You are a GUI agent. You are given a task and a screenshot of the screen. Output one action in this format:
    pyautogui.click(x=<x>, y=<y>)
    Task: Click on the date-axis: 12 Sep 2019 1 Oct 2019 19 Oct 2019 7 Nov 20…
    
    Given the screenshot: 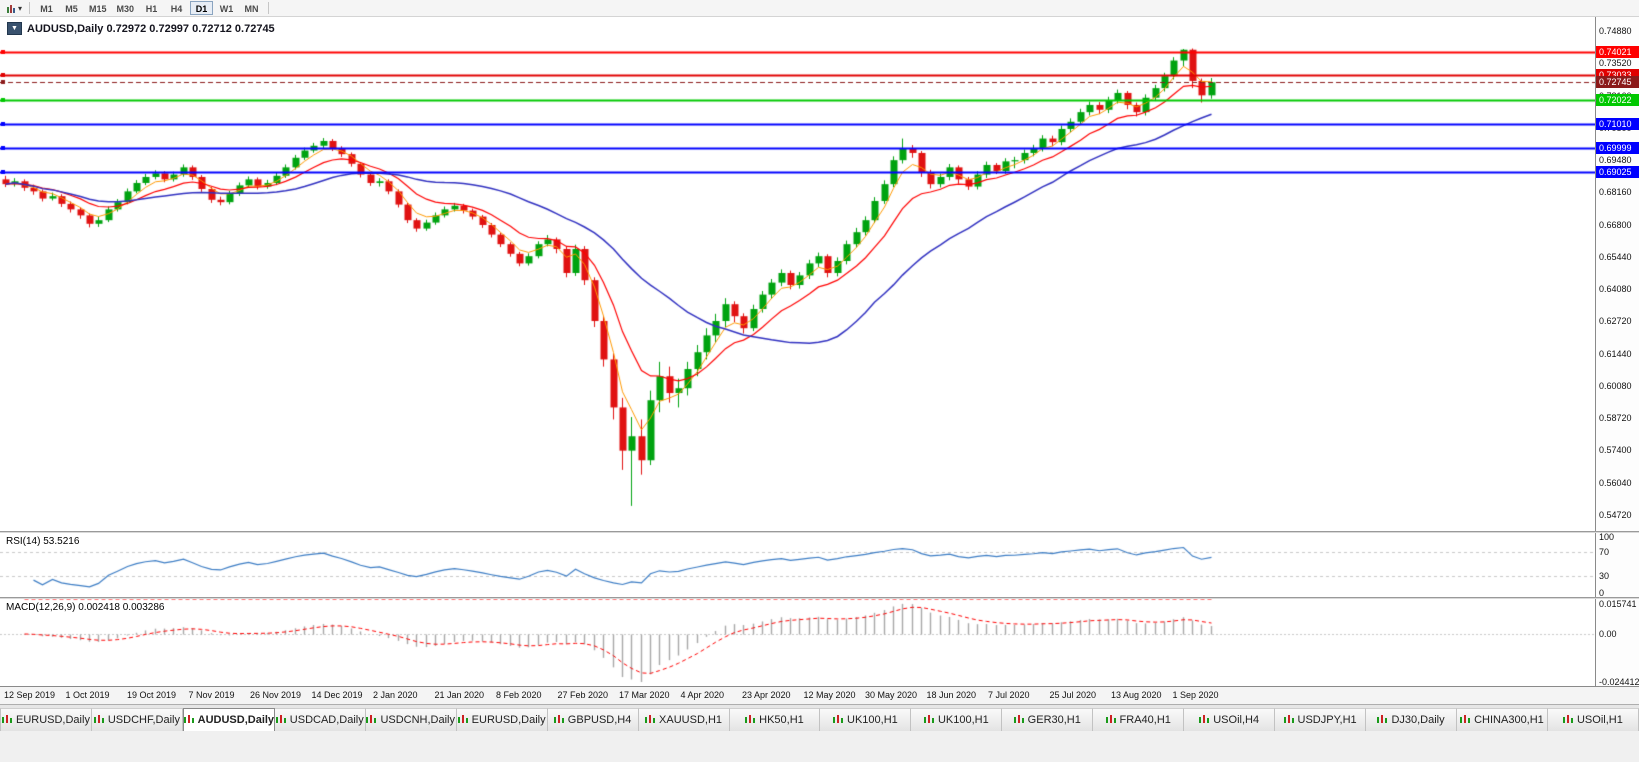 What is the action you would take?
    pyautogui.click(x=819, y=695)
    